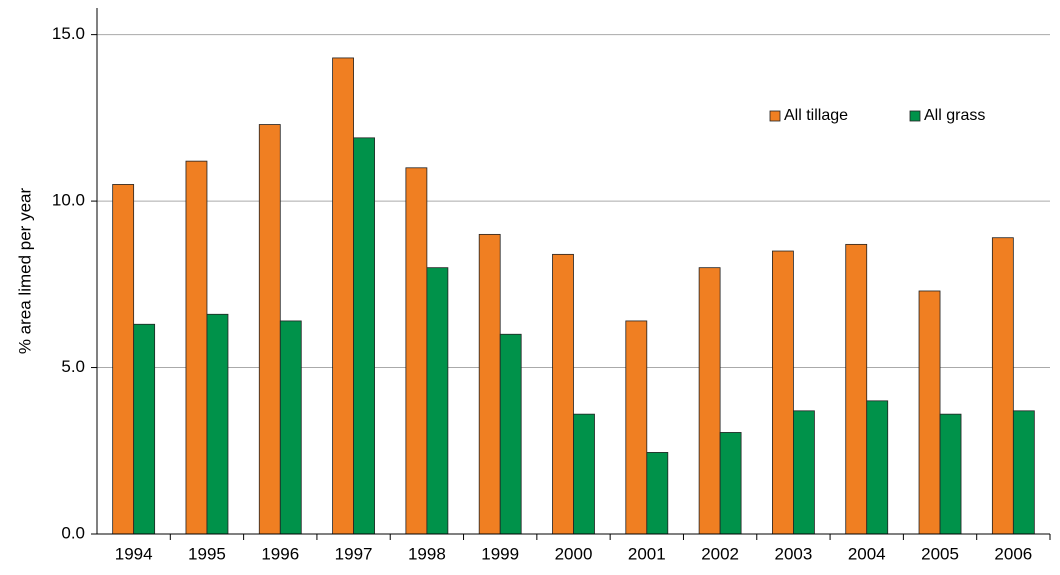 The height and width of the screenshot is (575, 1060). I want to click on x-tick-label: 2002, so click(720, 553).